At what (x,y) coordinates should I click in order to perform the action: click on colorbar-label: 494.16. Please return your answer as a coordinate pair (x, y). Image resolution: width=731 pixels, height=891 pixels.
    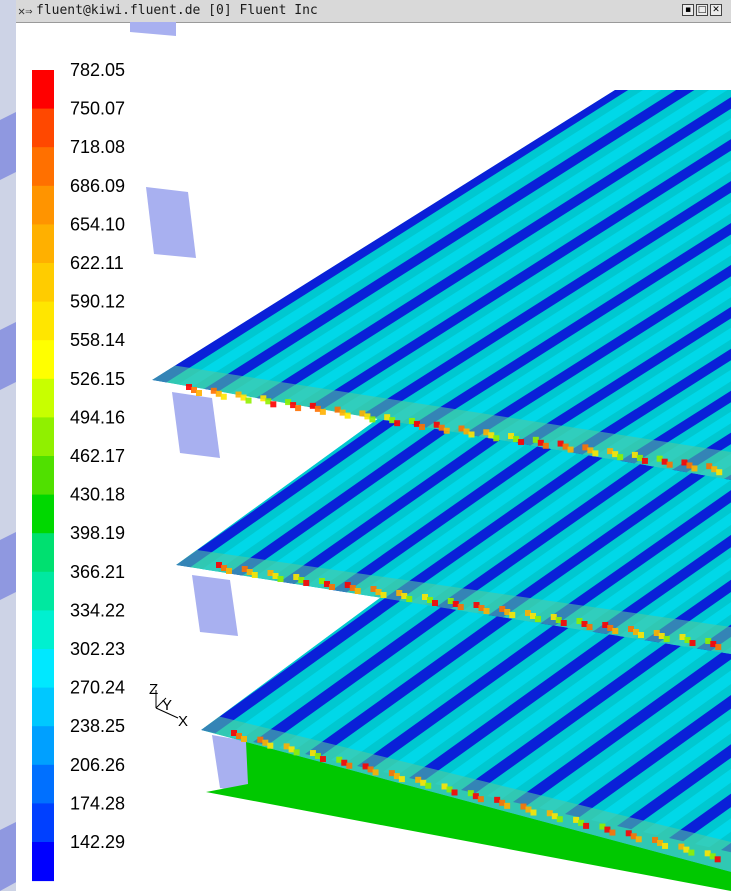
    Looking at the image, I should click on (97, 417).